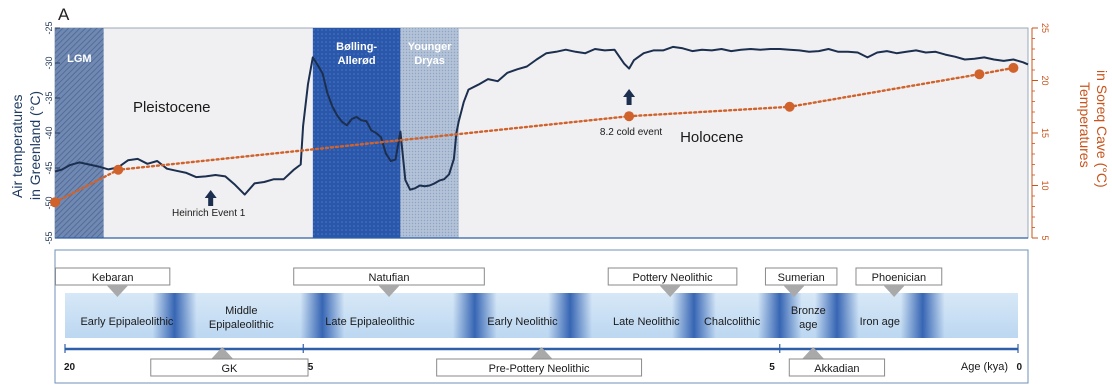 The image size is (1112, 390). I want to click on axis-tick-label: 5, so click(772, 367).